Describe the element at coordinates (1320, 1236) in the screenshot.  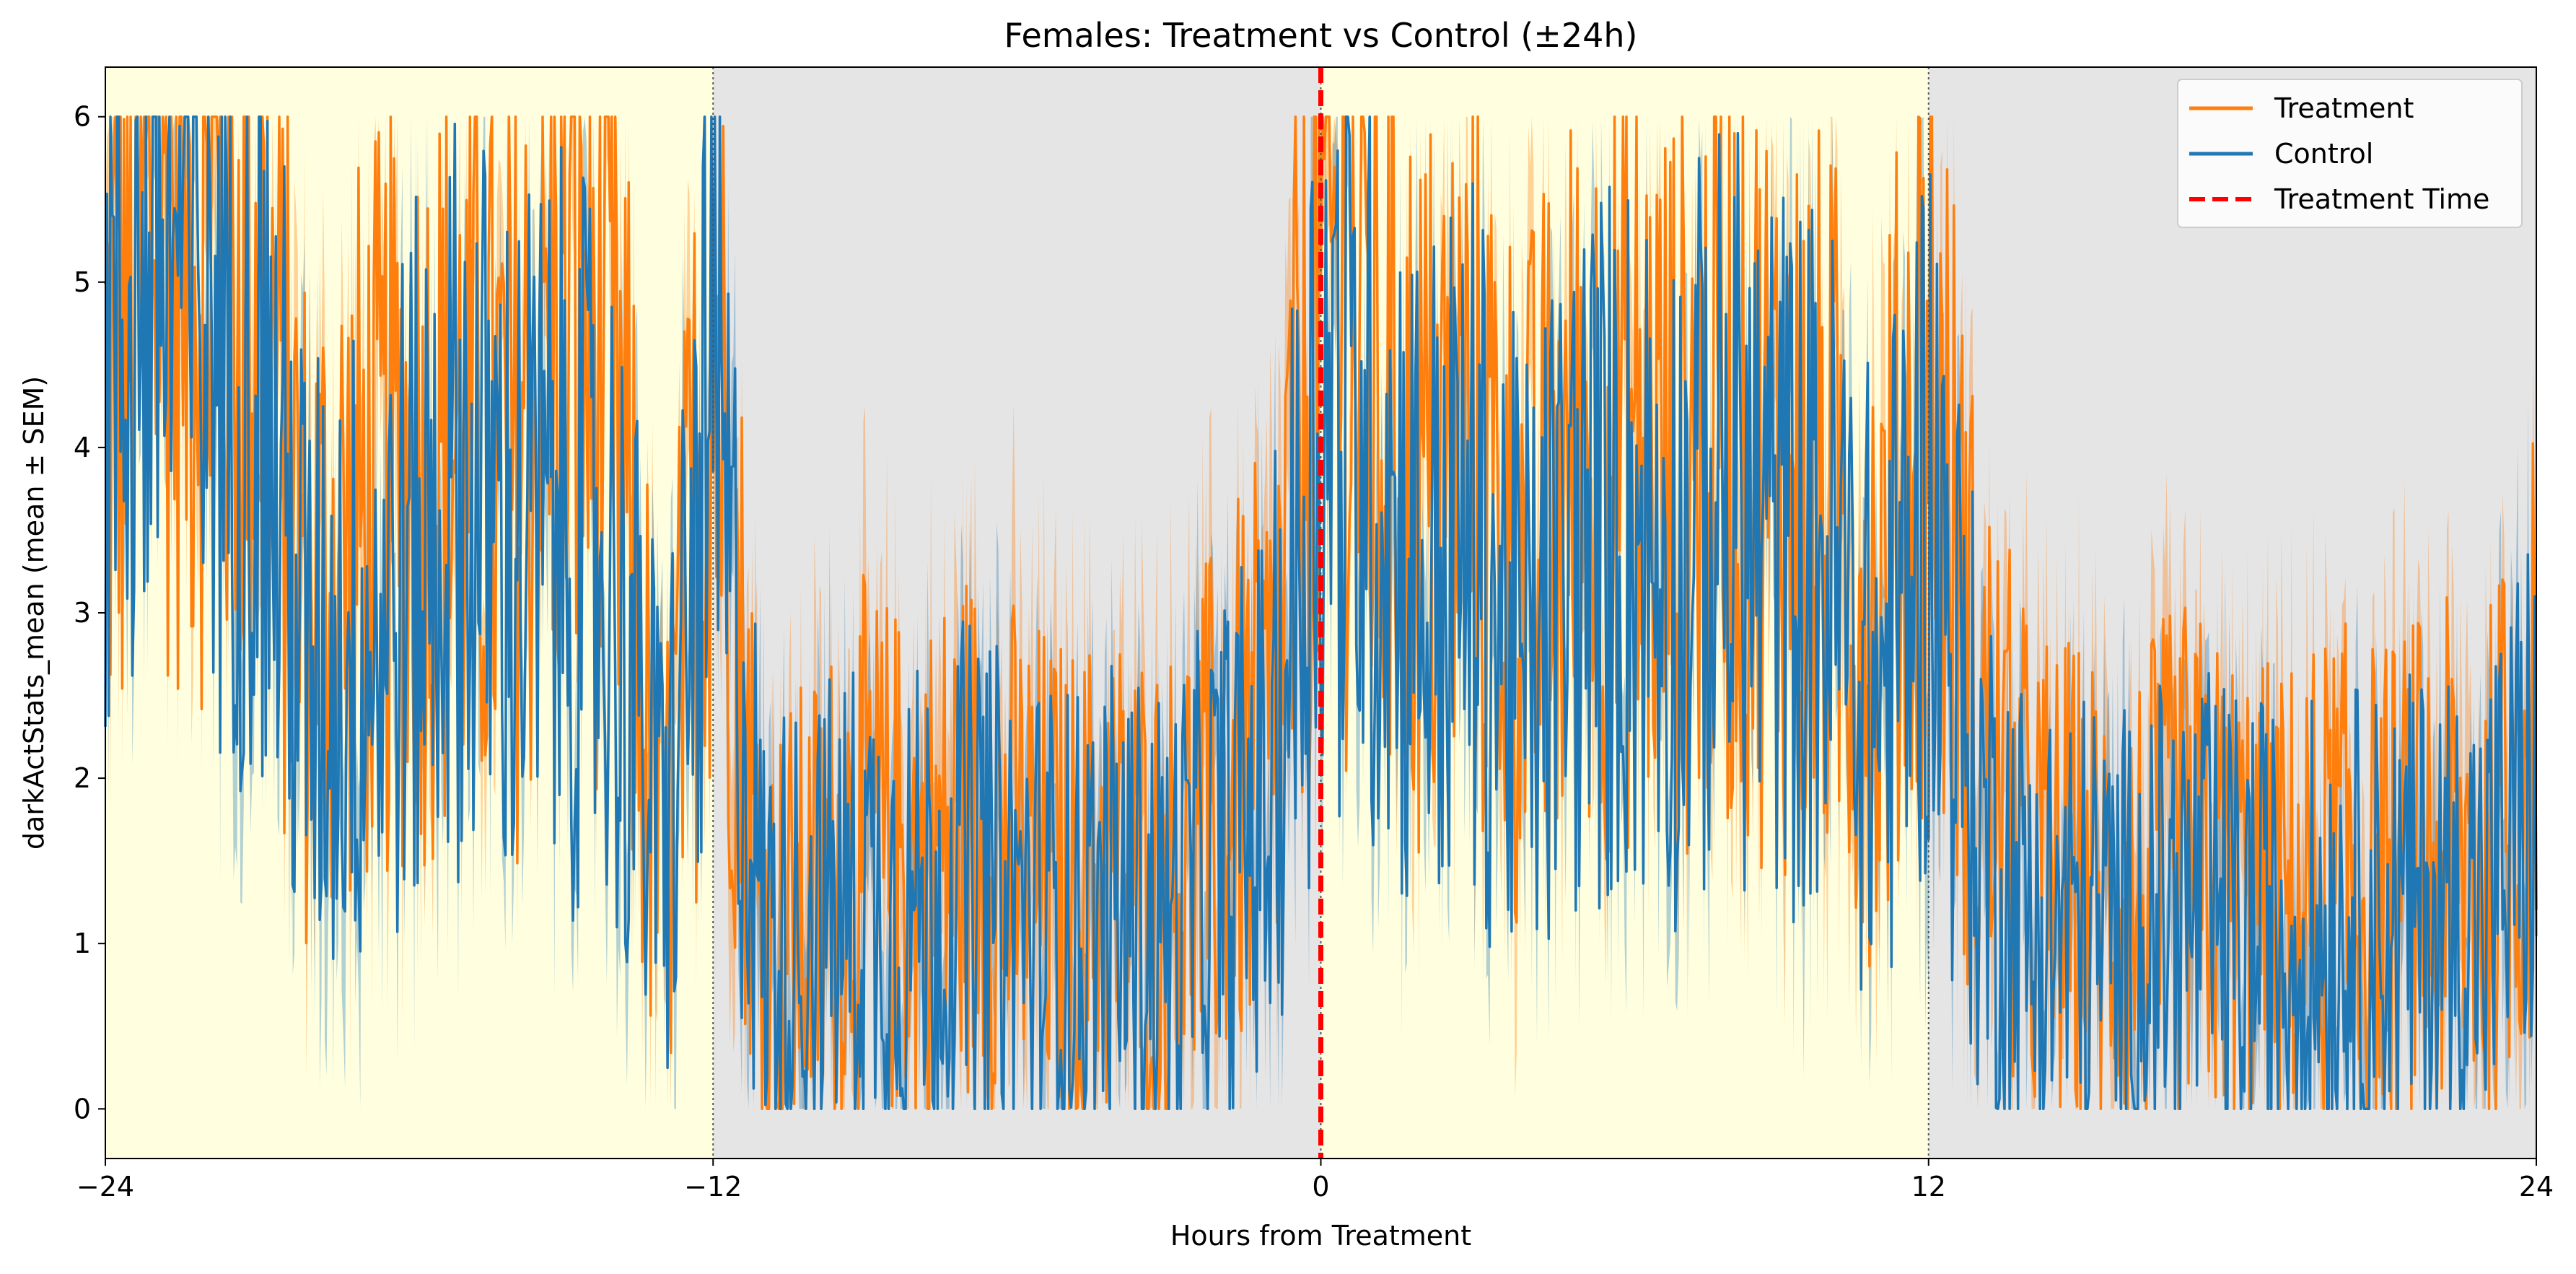
I see `x-axis-label: Hours from Treatment` at that location.